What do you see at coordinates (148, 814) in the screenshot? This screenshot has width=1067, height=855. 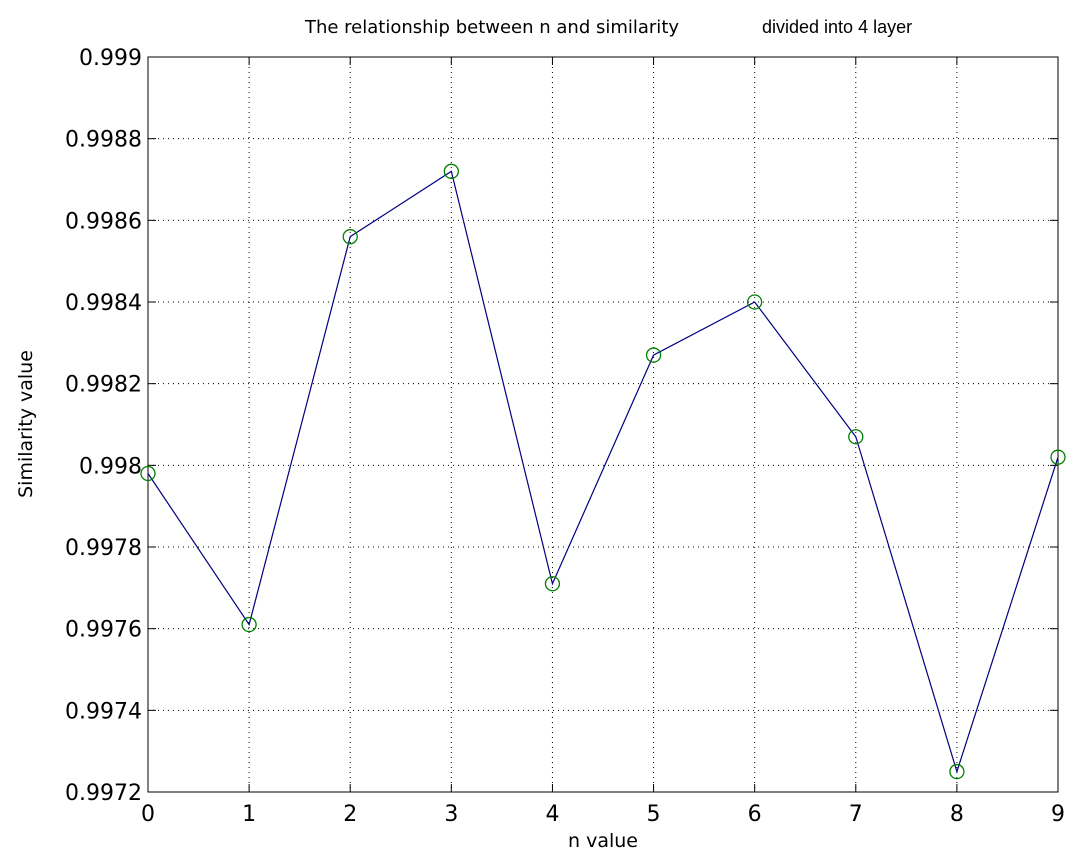 I see `x-tick-label: 0` at bounding box center [148, 814].